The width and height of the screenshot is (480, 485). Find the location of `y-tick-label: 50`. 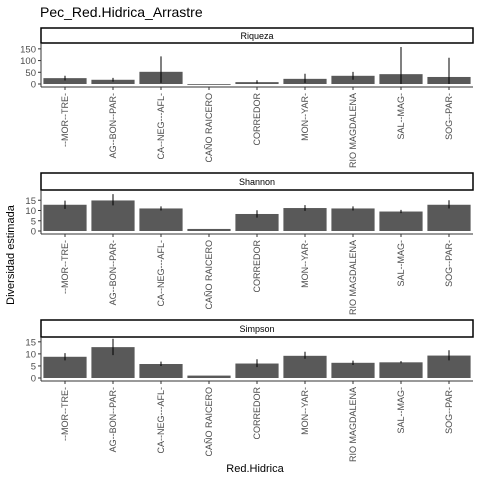

y-tick-label: 50 is located at coordinates (30, 73).